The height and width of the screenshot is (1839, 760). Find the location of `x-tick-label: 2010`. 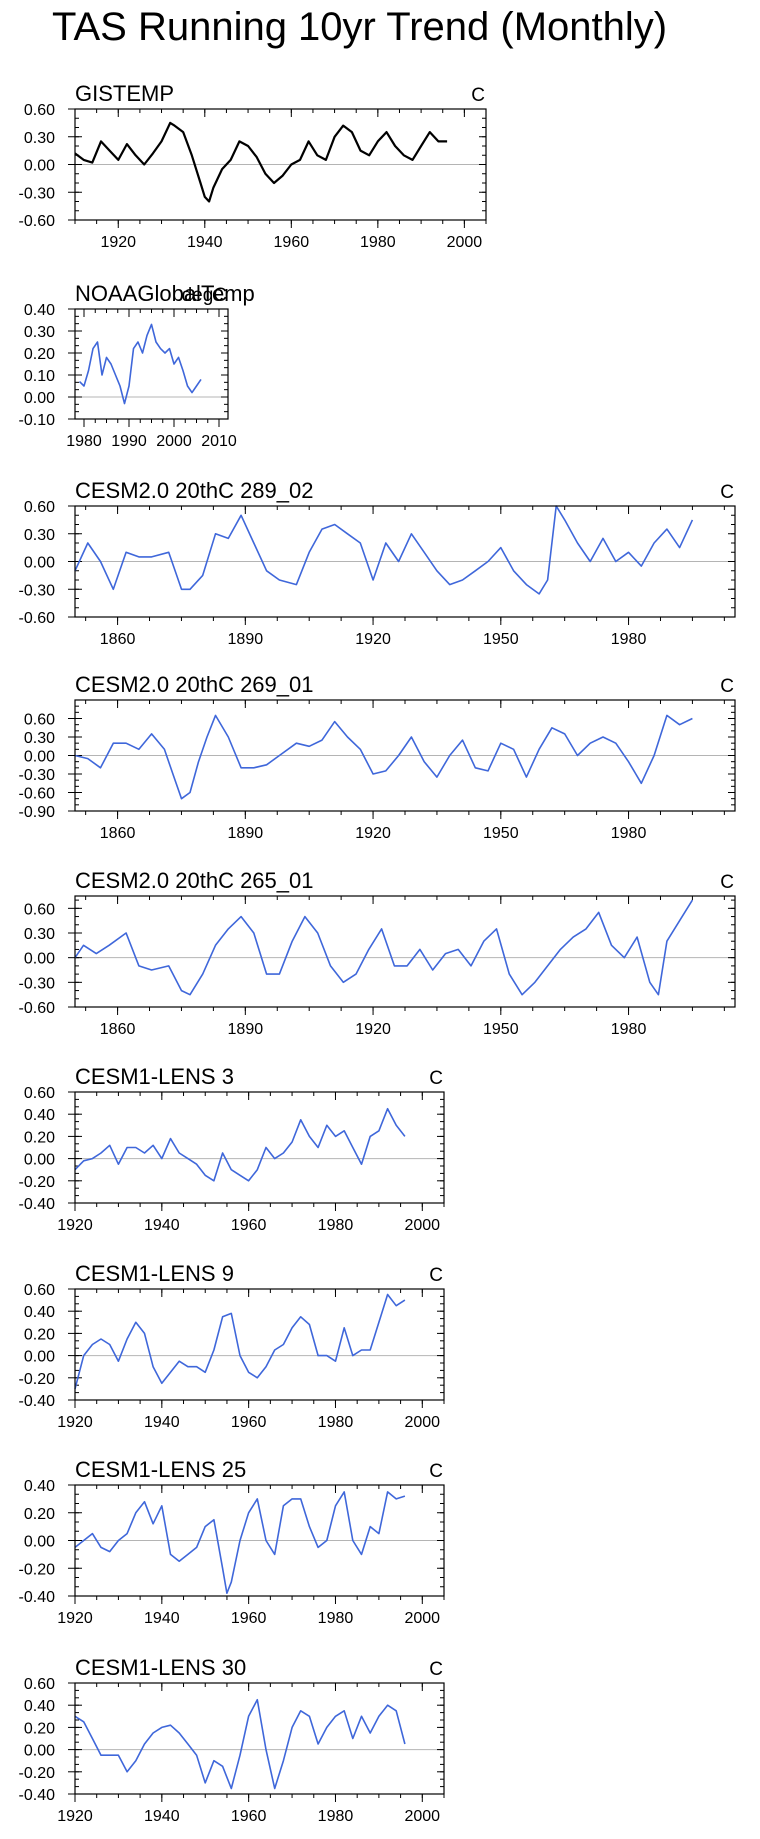

x-tick-label: 2010 is located at coordinates (219, 441).